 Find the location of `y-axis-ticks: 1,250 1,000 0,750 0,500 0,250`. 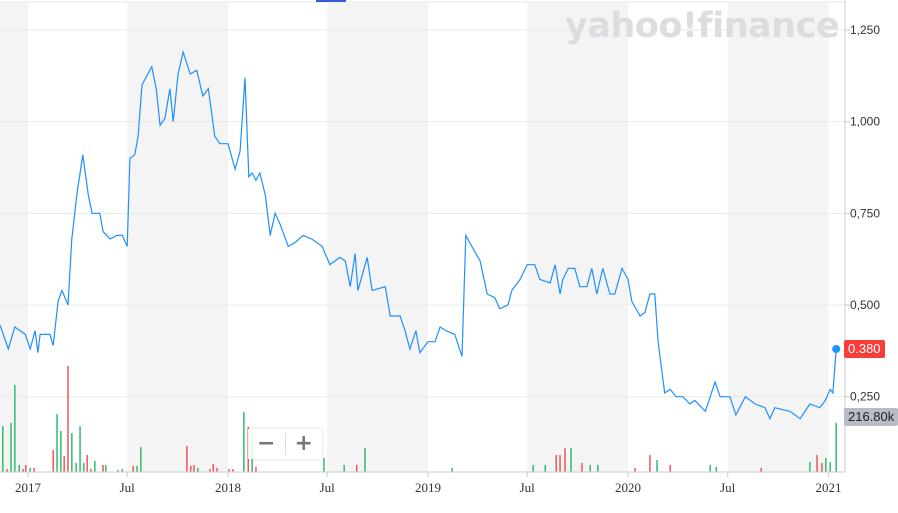

y-axis-ticks: 1,250 1,000 0,750 0,500 0,250 is located at coordinates (862, 213).